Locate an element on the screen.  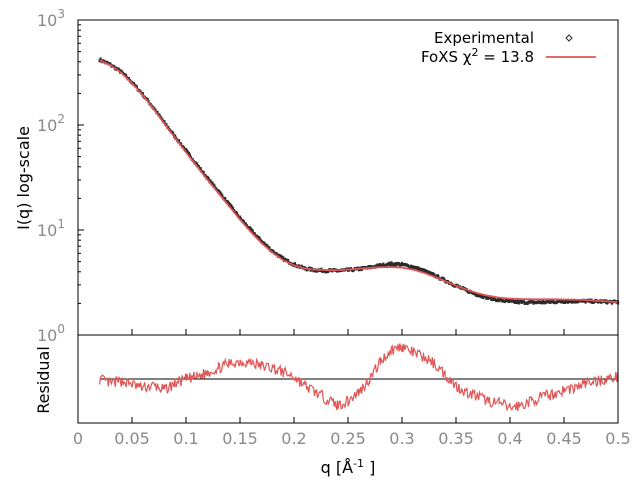
legend-experimental-marker is located at coordinates (569, 38).